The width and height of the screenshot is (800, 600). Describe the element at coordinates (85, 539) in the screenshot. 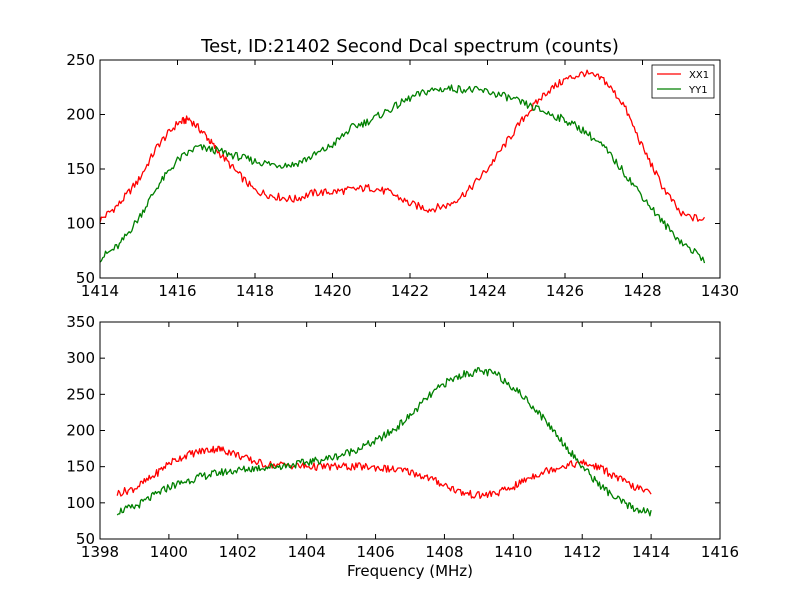

I see `bottom-y-tick-label: 50` at that location.